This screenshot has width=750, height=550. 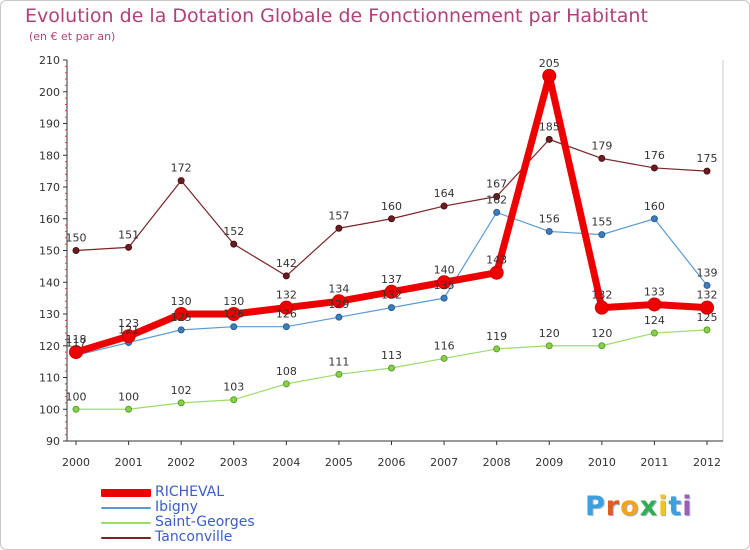 What do you see at coordinates (654, 462) in the screenshot?
I see `x-tick-label: 2011` at bounding box center [654, 462].